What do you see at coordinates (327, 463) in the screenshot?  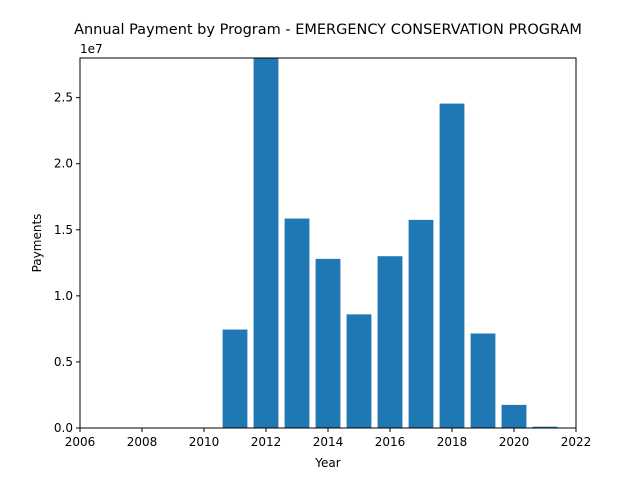 I see `x-axis-label: Year` at bounding box center [327, 463].